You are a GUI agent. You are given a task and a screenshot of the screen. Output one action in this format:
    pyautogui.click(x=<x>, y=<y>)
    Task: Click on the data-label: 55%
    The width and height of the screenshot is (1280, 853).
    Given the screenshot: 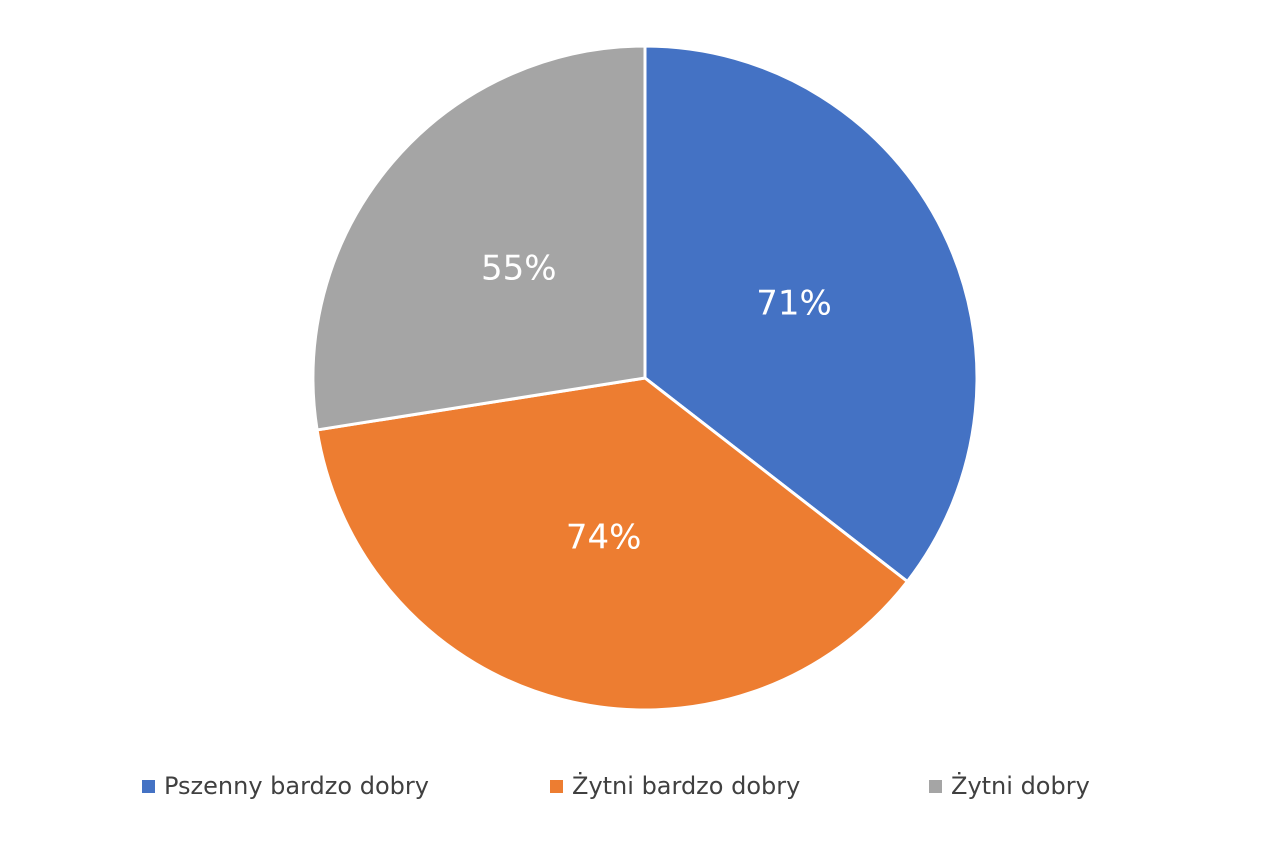 What is the action you would take?
    pyautogui.click(x=519, y=269)
    